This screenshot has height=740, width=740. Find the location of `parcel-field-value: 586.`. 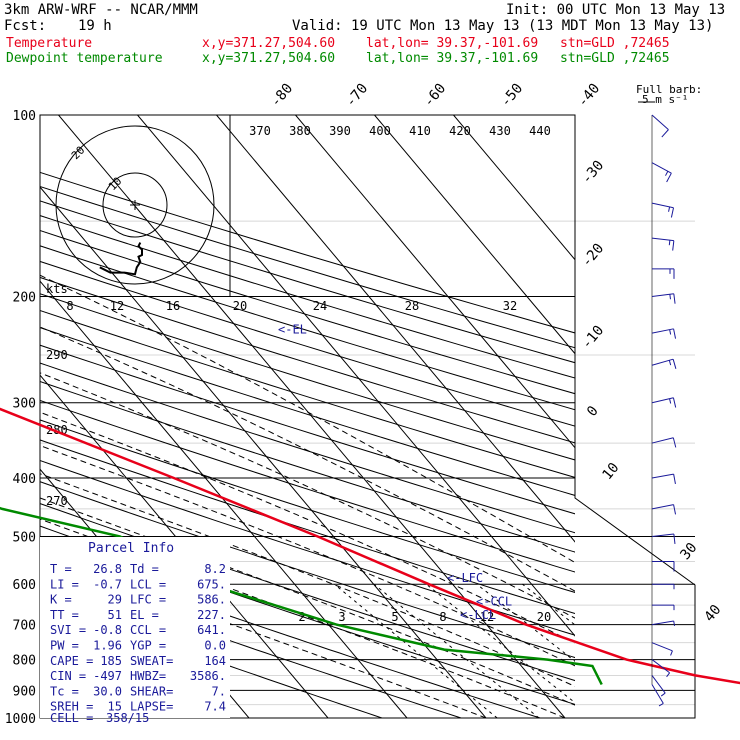

parcel-field-value: 586. is located at coordinates (211, 600).